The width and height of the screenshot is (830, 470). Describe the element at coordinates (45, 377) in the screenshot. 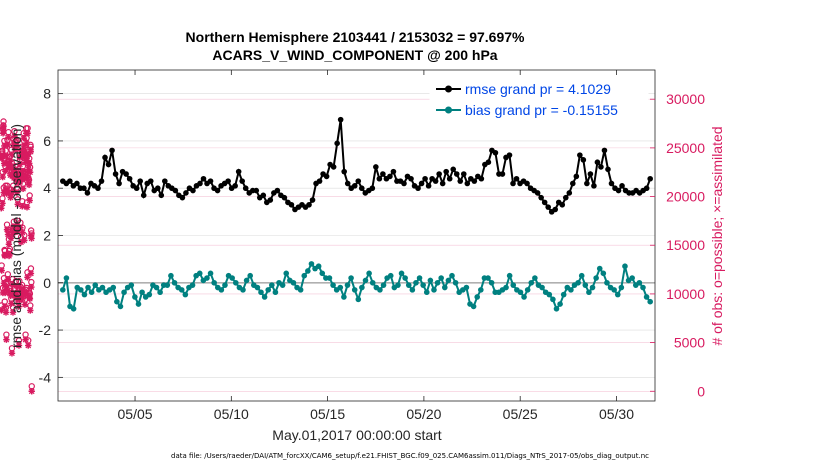

I see `left-y-tick-label: -4` at that location.